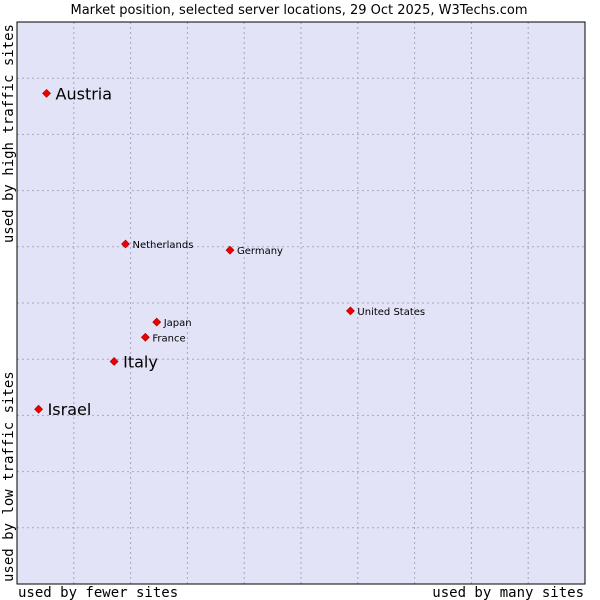 The width and height of the screenshot is (600, 600). Describe the element at coordinates (350, 311) in the screenshot. I see `point-marker-united-states` at that location.